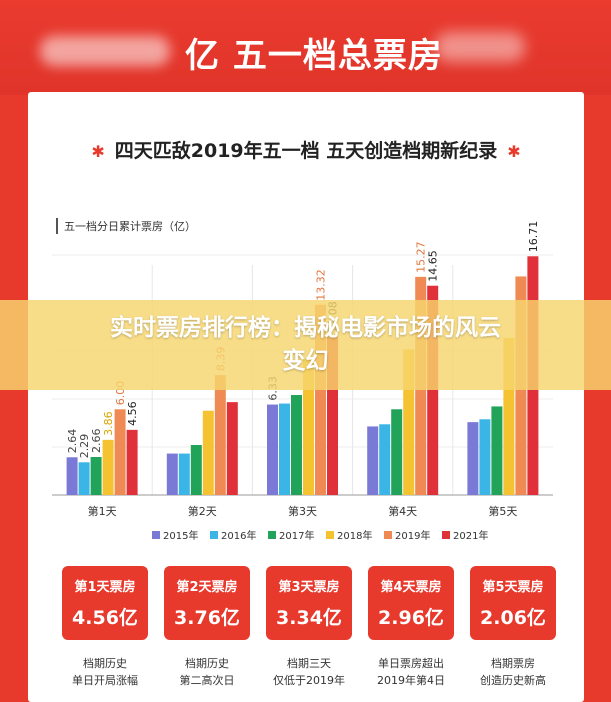  I want to click on data-label: 3.86, so click(108, 423).